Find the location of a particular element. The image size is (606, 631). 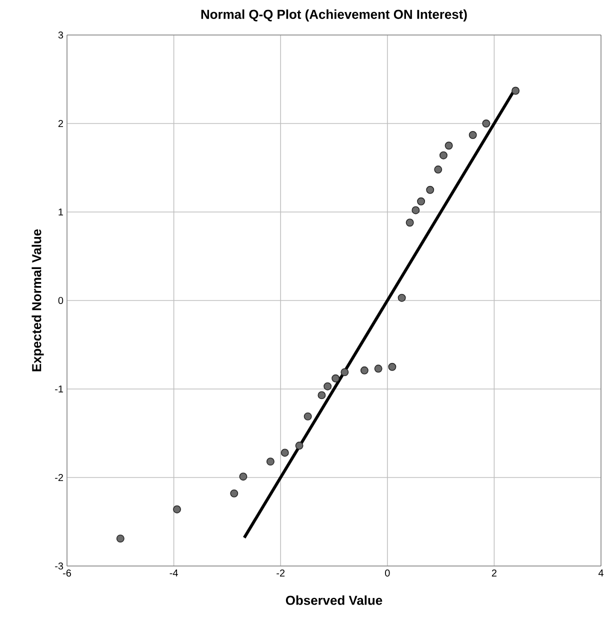

x-tick-label: -4 is located at coordinates (174, 573).